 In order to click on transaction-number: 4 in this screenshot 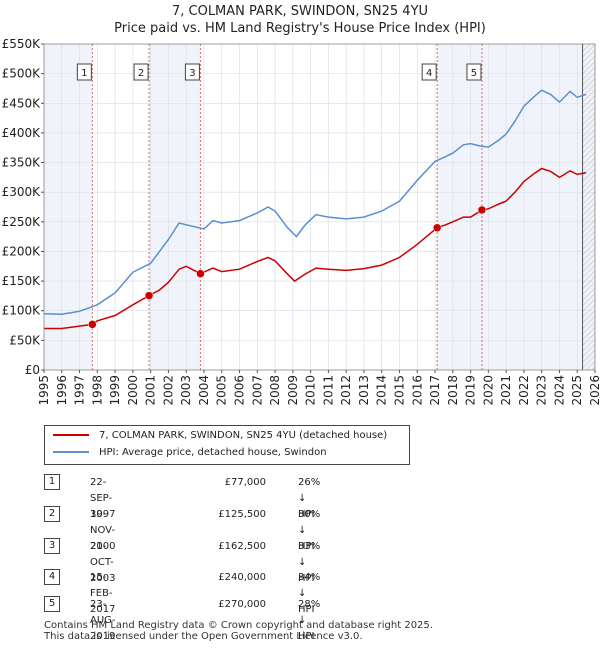, I will do `click(52, 577)`.